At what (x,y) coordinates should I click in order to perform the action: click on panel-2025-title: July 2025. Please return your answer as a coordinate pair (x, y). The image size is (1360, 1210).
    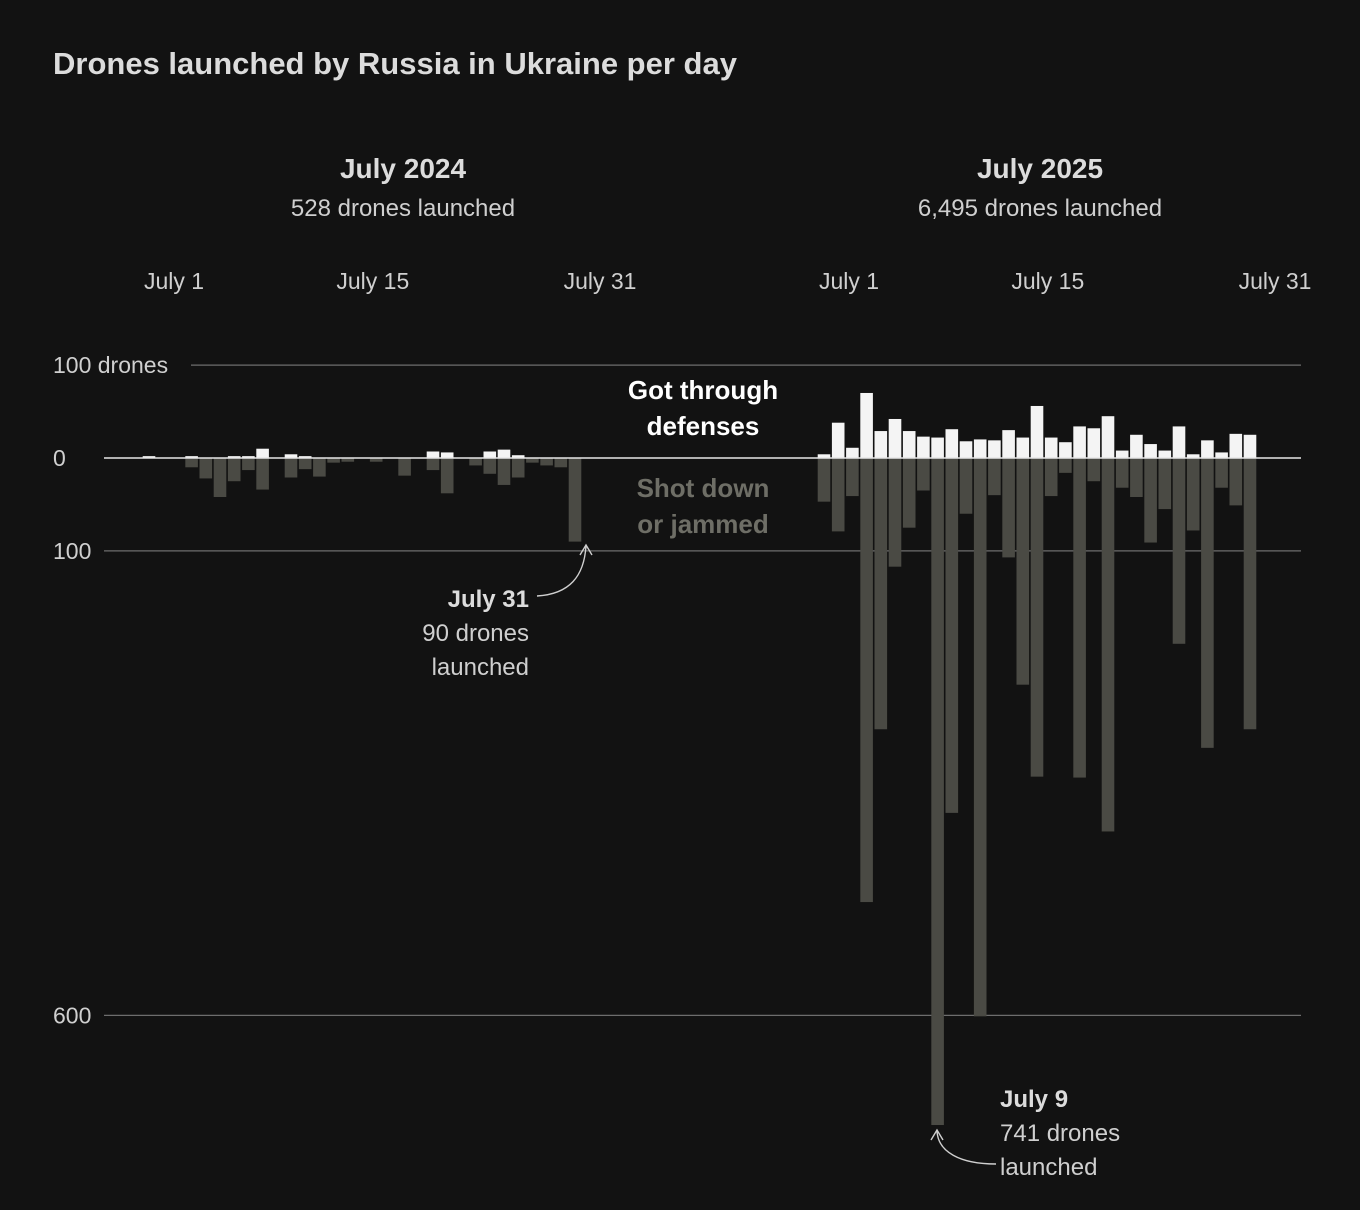
    Looking at the image, I should click on (1040, 168).